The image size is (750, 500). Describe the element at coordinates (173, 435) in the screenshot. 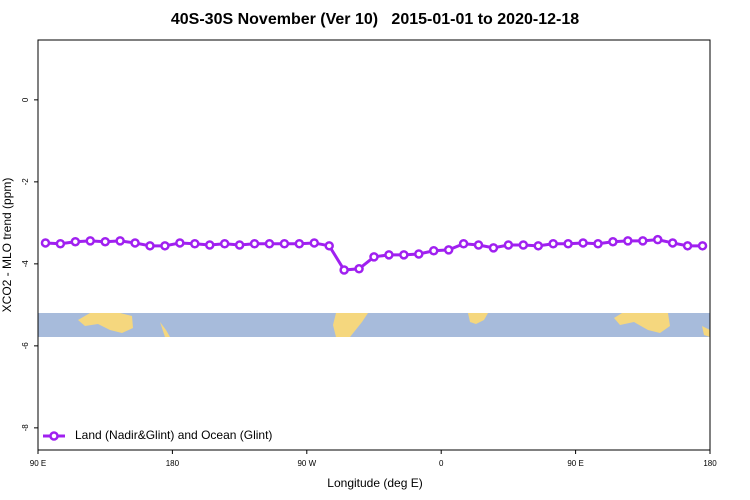

I see `legend-label: Land (Nadir&Glint) and Ocean (Glint)` at that location.